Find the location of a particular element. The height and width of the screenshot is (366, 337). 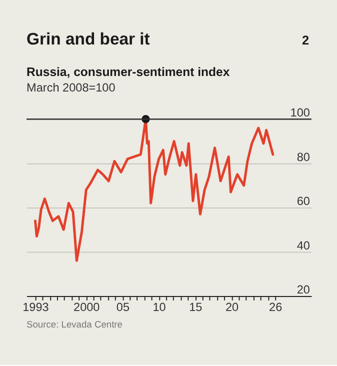

y-tick-label: 20 is located at coordinates (303, 290).